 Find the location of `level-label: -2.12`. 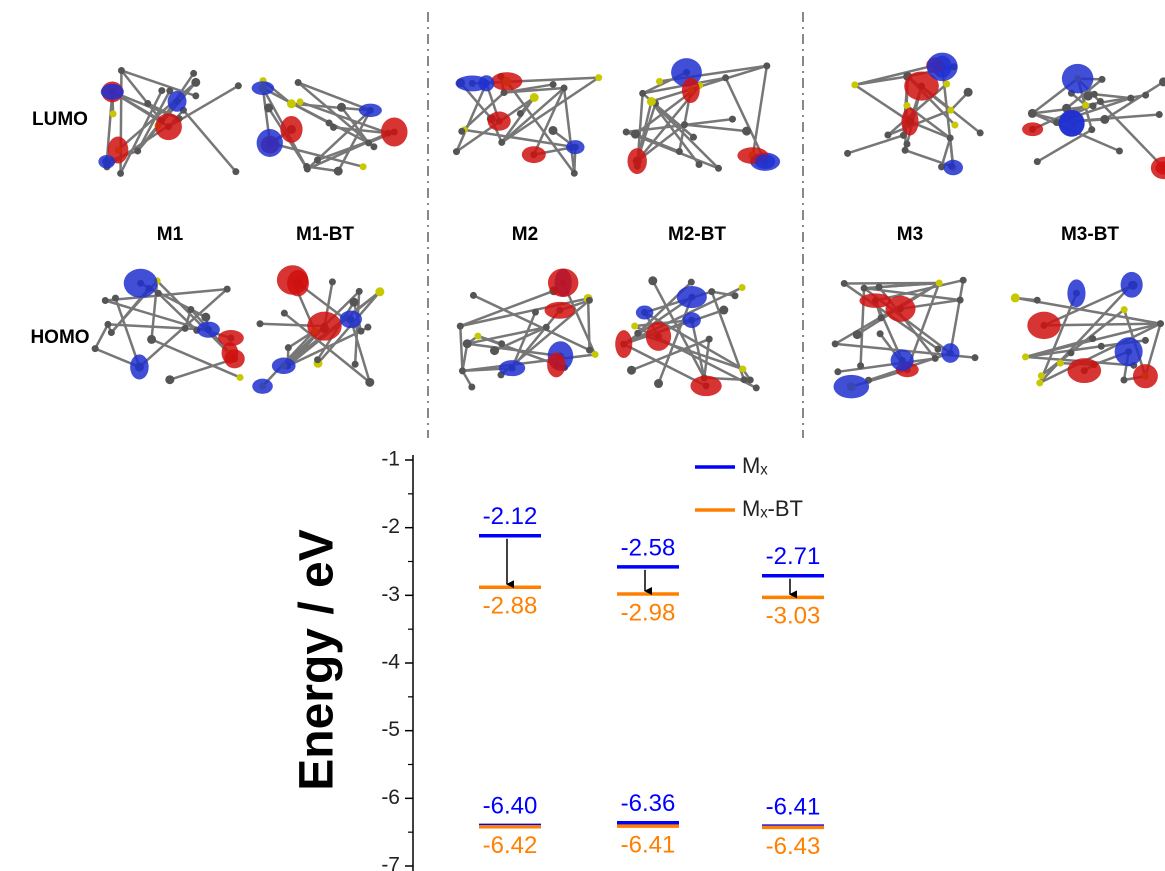

level-label: -2.12 is located at coordinates (510, 516).